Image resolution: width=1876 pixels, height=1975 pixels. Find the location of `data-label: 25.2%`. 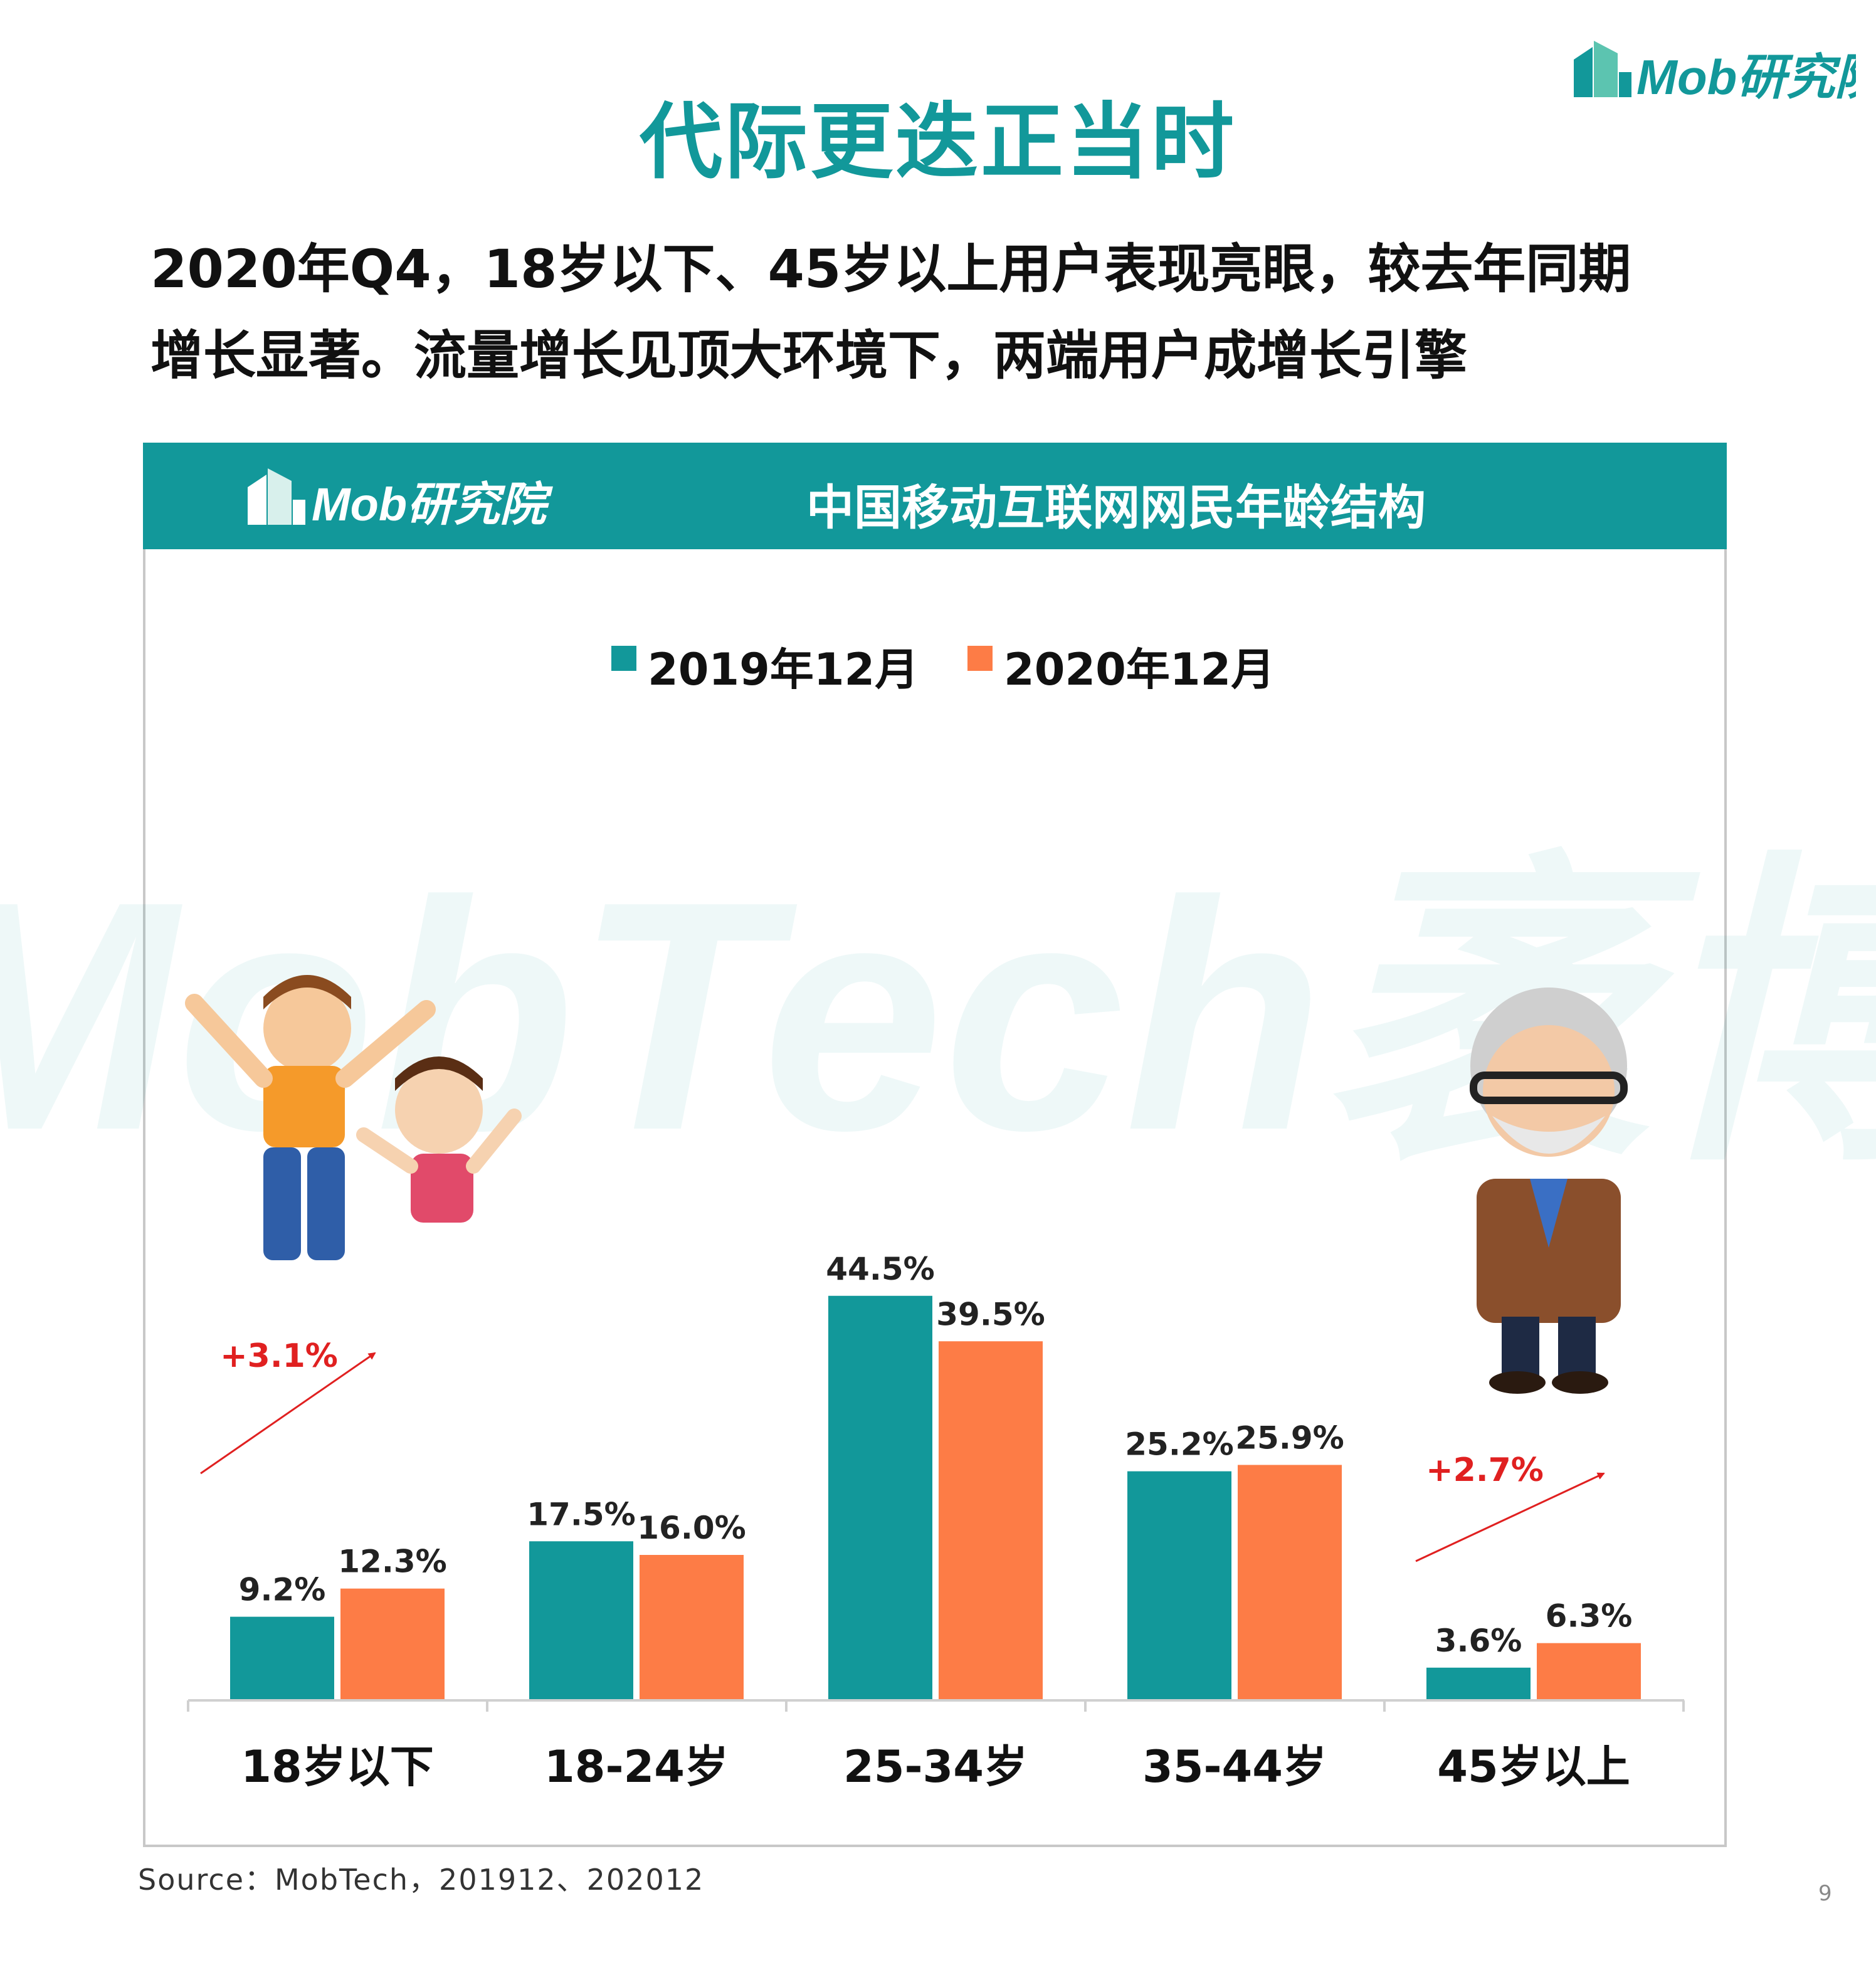

data-label: 25.2% is located at coordinates (1179, 1445).